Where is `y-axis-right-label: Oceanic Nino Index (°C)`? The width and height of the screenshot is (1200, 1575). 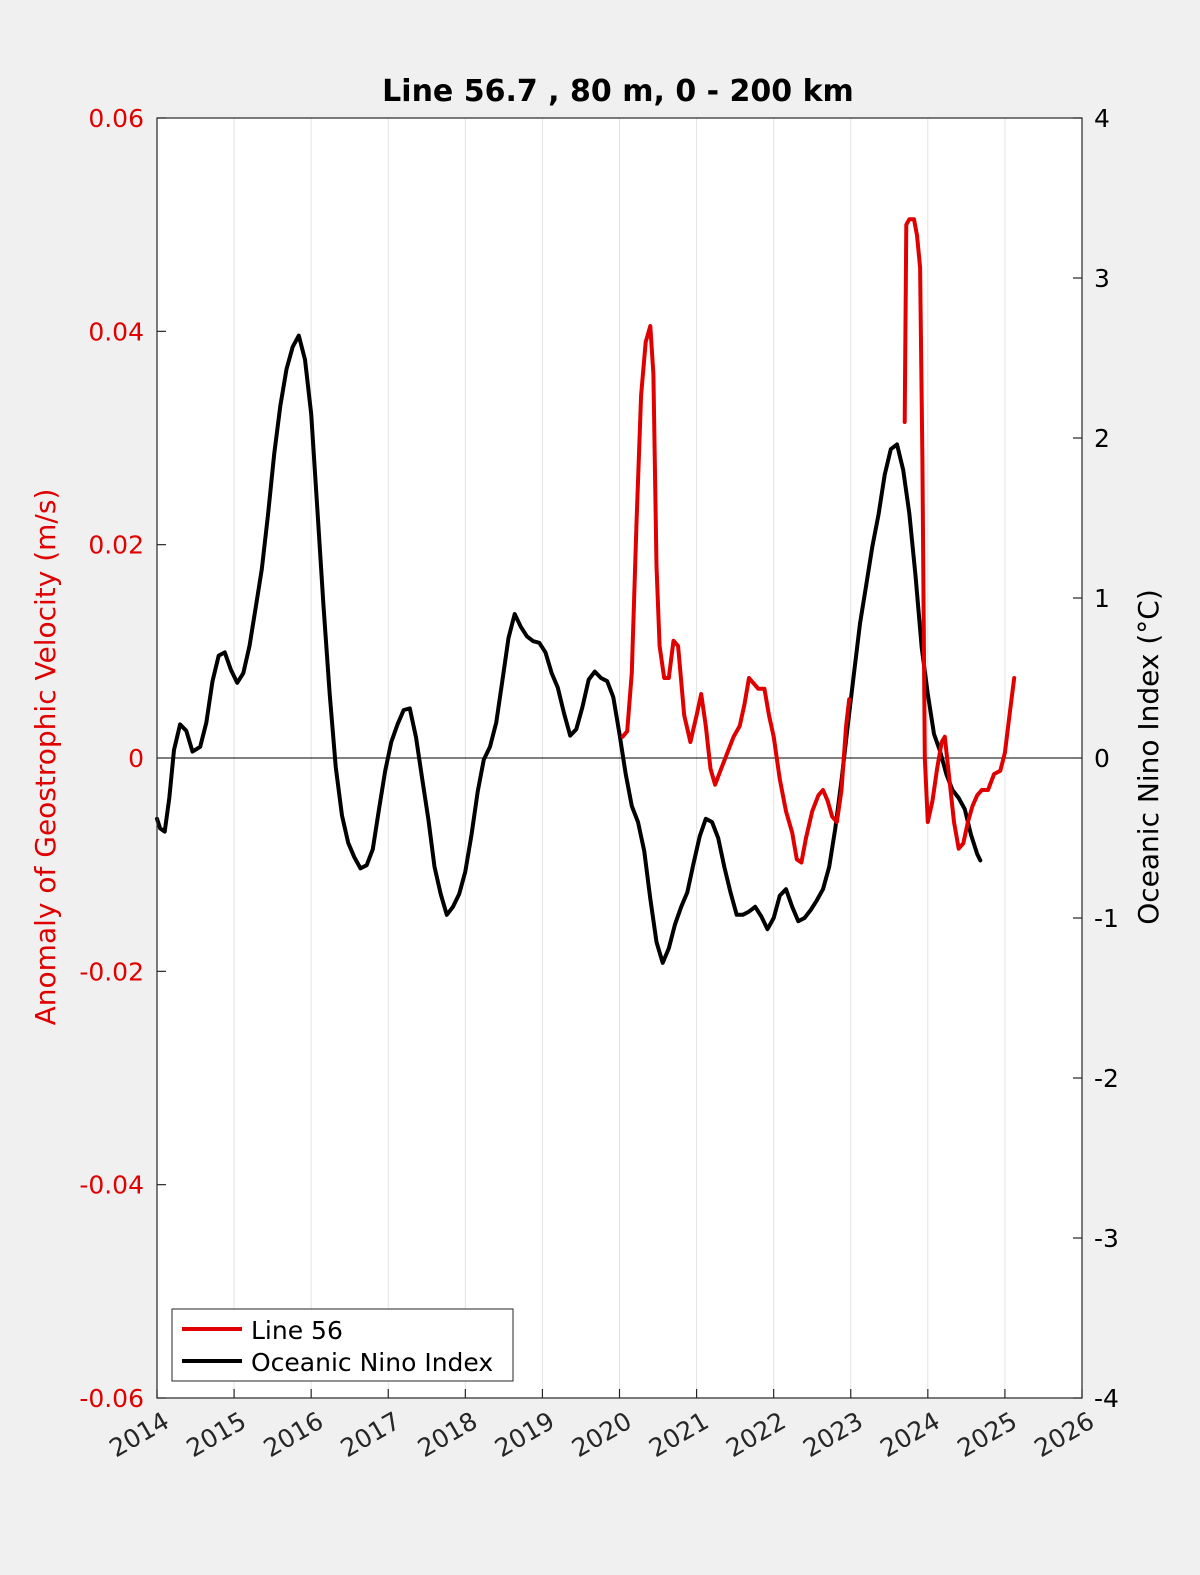 y-axis-right-label: Oceanic Nino Index (°C) is located at coordinates (1148, 757).